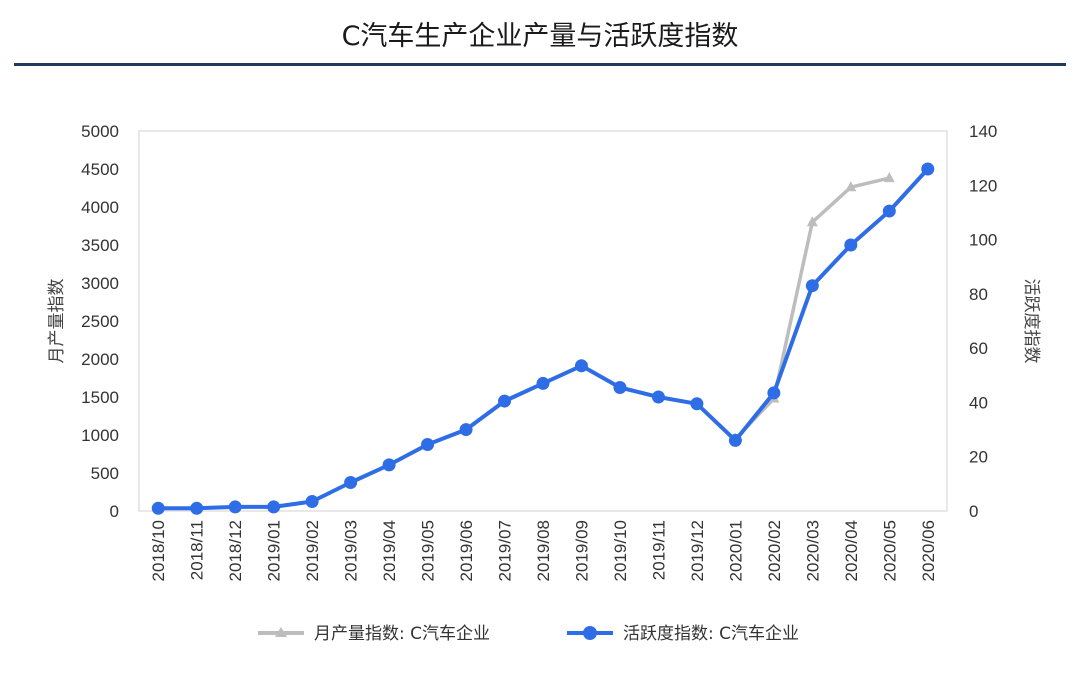 The height and width of the screenshot is (694, 1080). Describe the element at coordinates (100, 359) in the screenshot. I see `left-tick-label: 2000` at that location.